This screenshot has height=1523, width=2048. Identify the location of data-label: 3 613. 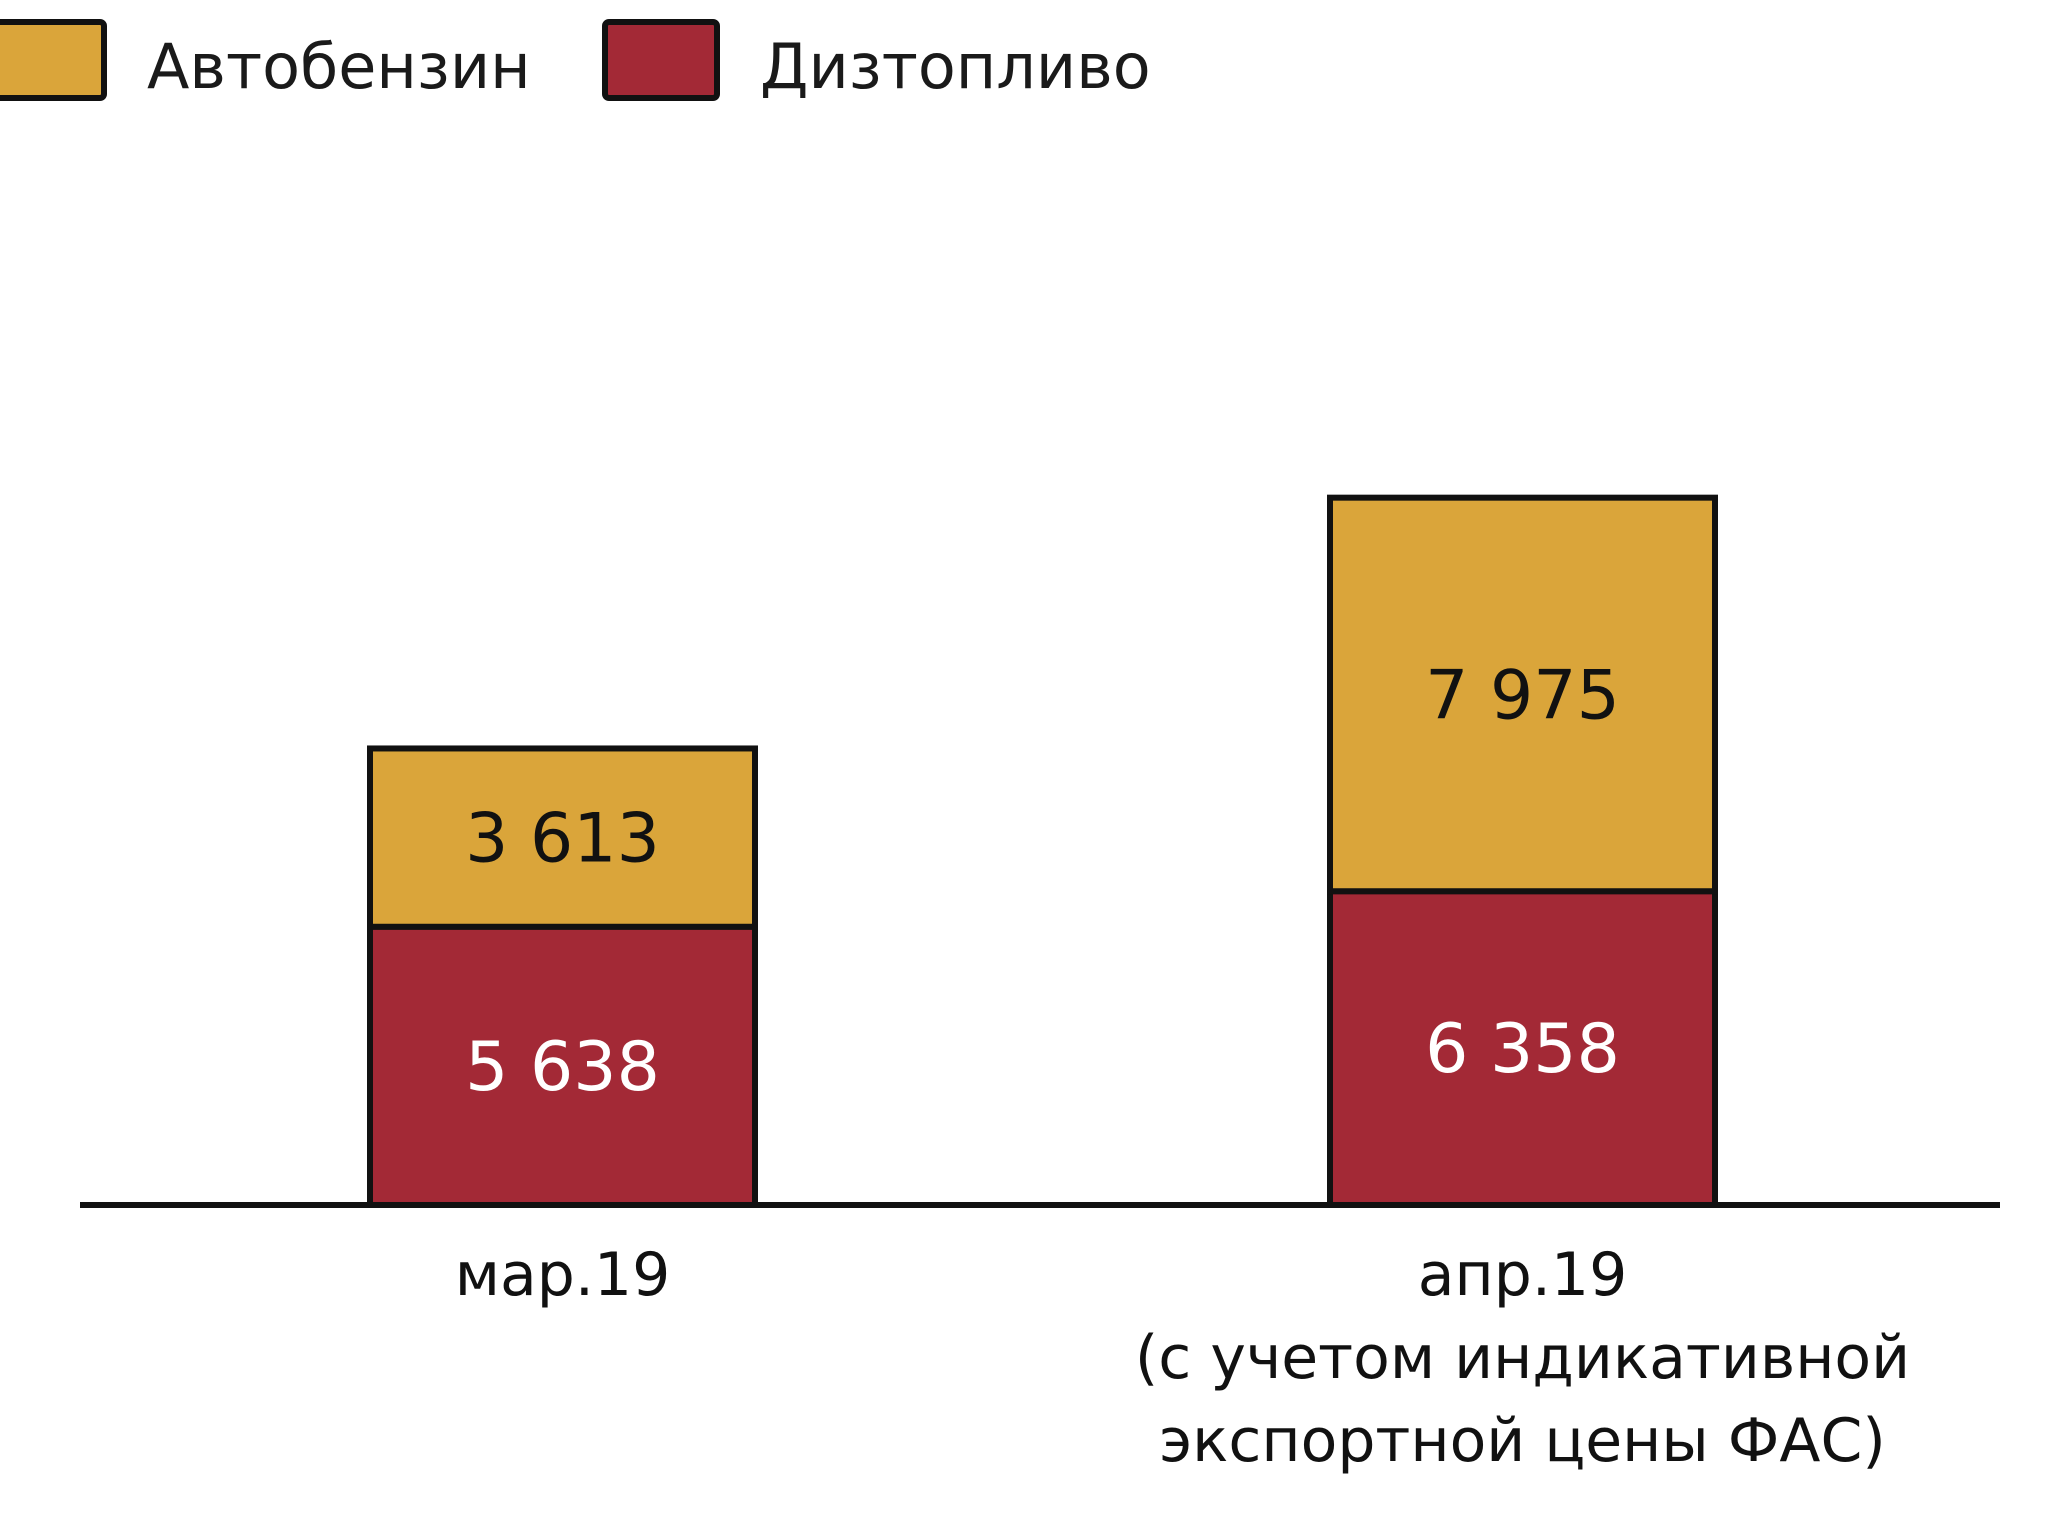
(562, 839).